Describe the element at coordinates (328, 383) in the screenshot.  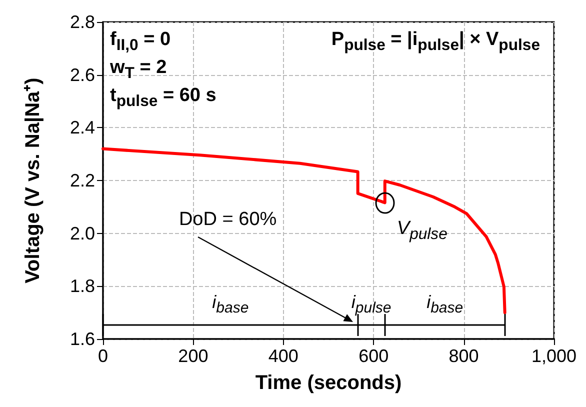
I see `x-axis-title: Time (seconds)` at that location.